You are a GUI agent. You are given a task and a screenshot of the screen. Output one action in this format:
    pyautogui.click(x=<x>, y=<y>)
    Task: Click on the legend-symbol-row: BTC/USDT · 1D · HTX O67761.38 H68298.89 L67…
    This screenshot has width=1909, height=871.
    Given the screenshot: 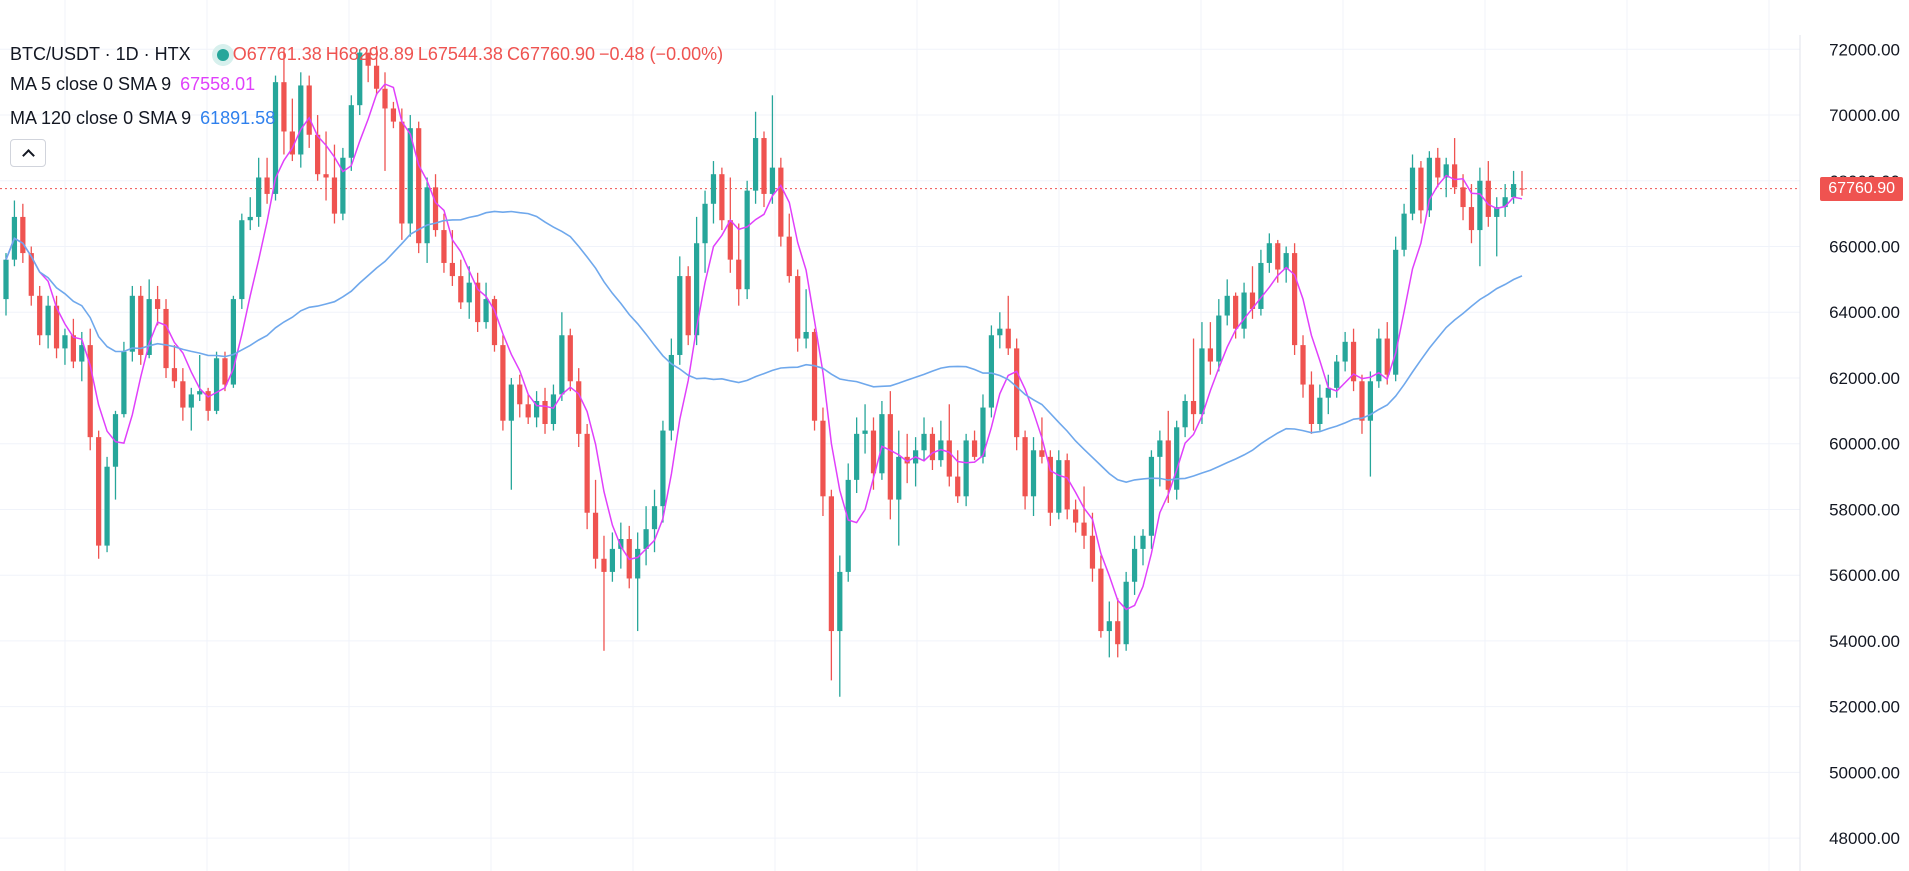 What is the action you would take?
    pyautogui.click(x=368, y=54)
    